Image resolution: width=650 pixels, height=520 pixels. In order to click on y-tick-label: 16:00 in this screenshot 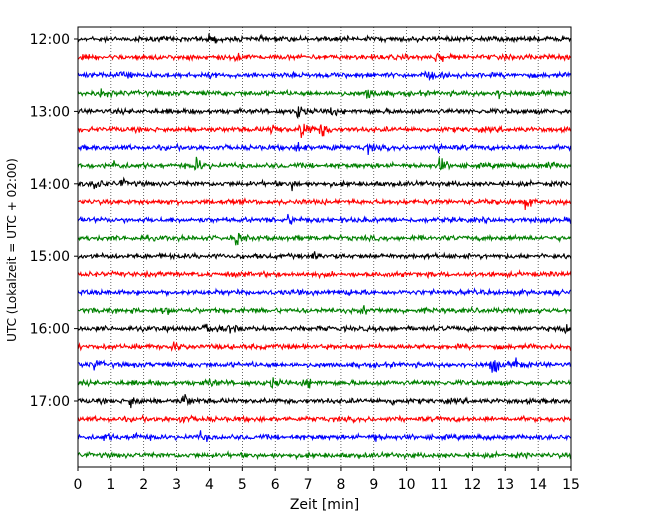, I will do `click(50, 330)`.